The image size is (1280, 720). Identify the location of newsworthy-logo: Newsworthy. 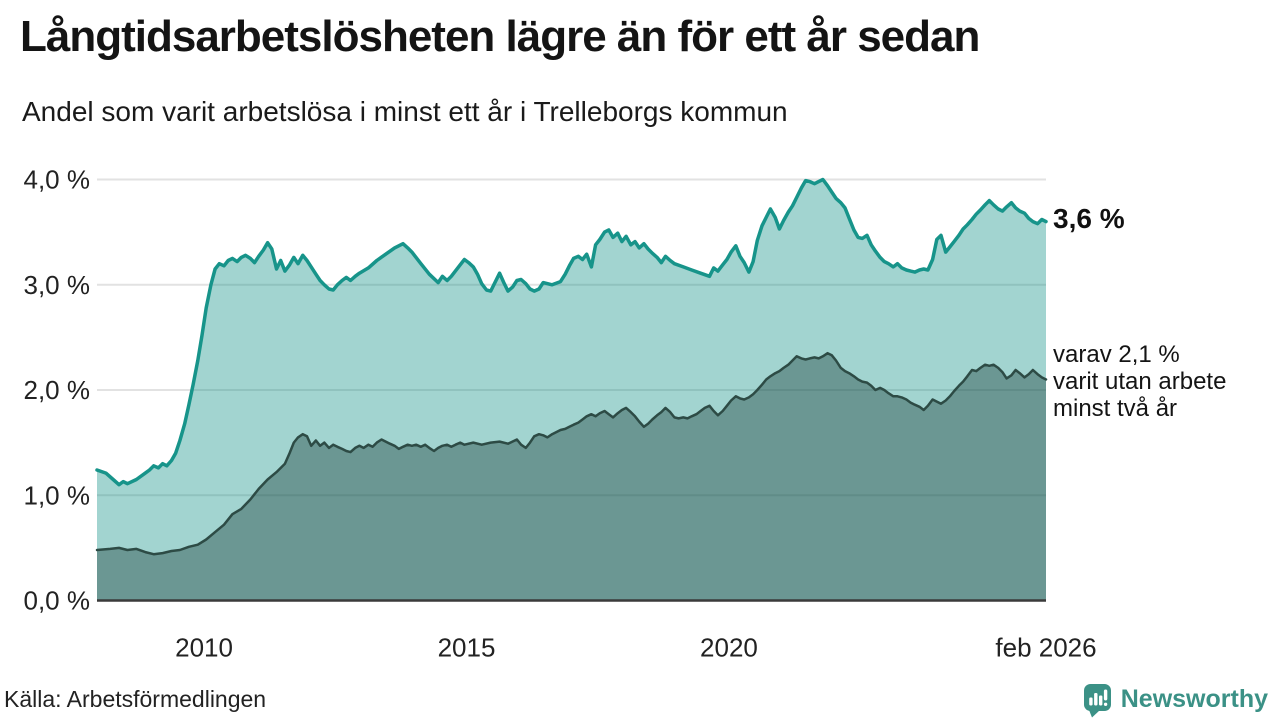
(1175, 701).